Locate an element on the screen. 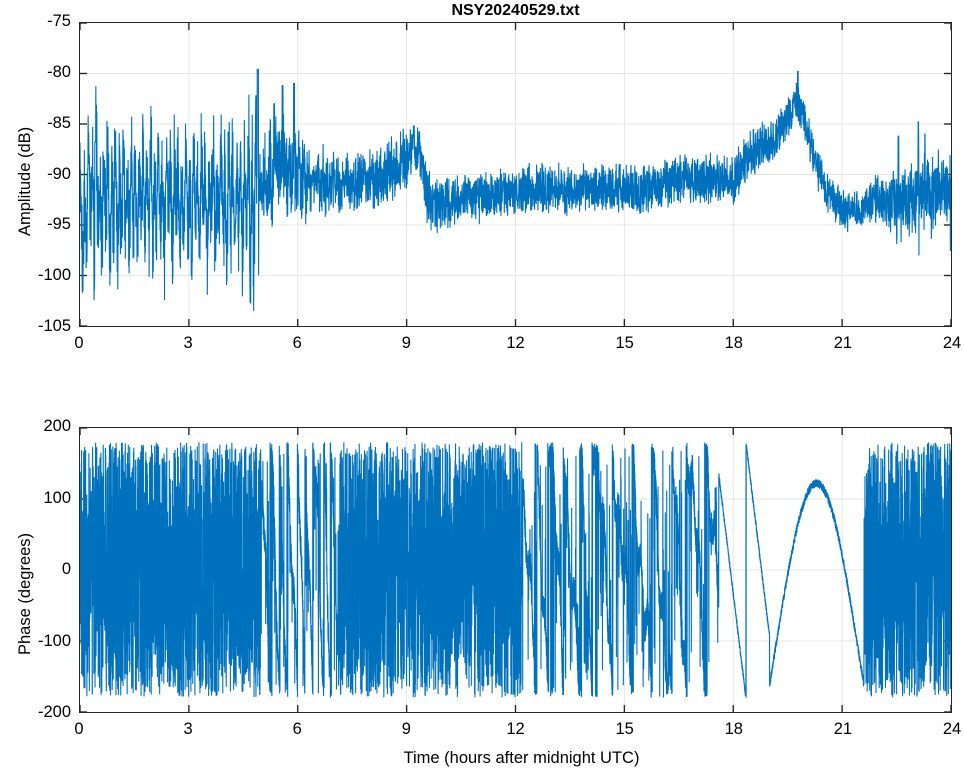  phase-y-tick-100: 100 is located at coordinates (57, 497).